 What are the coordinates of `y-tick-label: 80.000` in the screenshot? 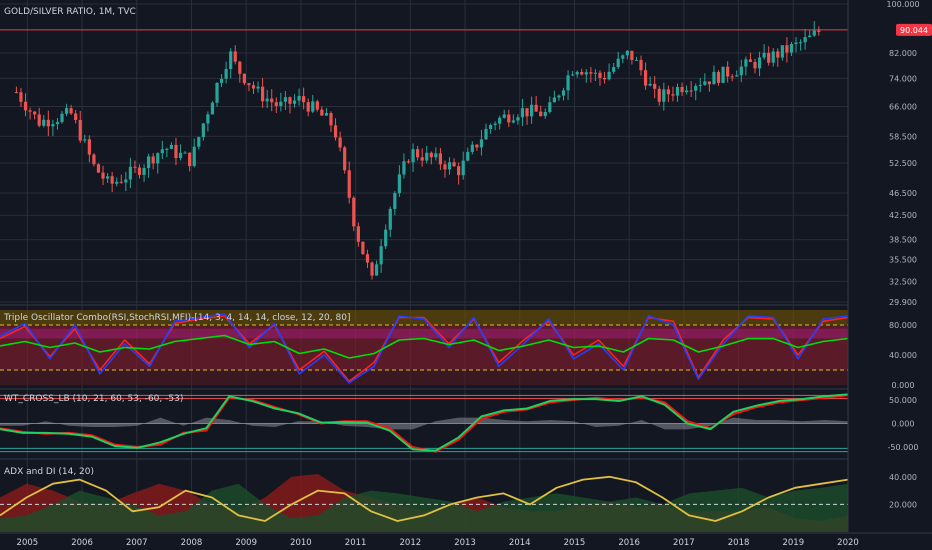 It's located at (903, 325).